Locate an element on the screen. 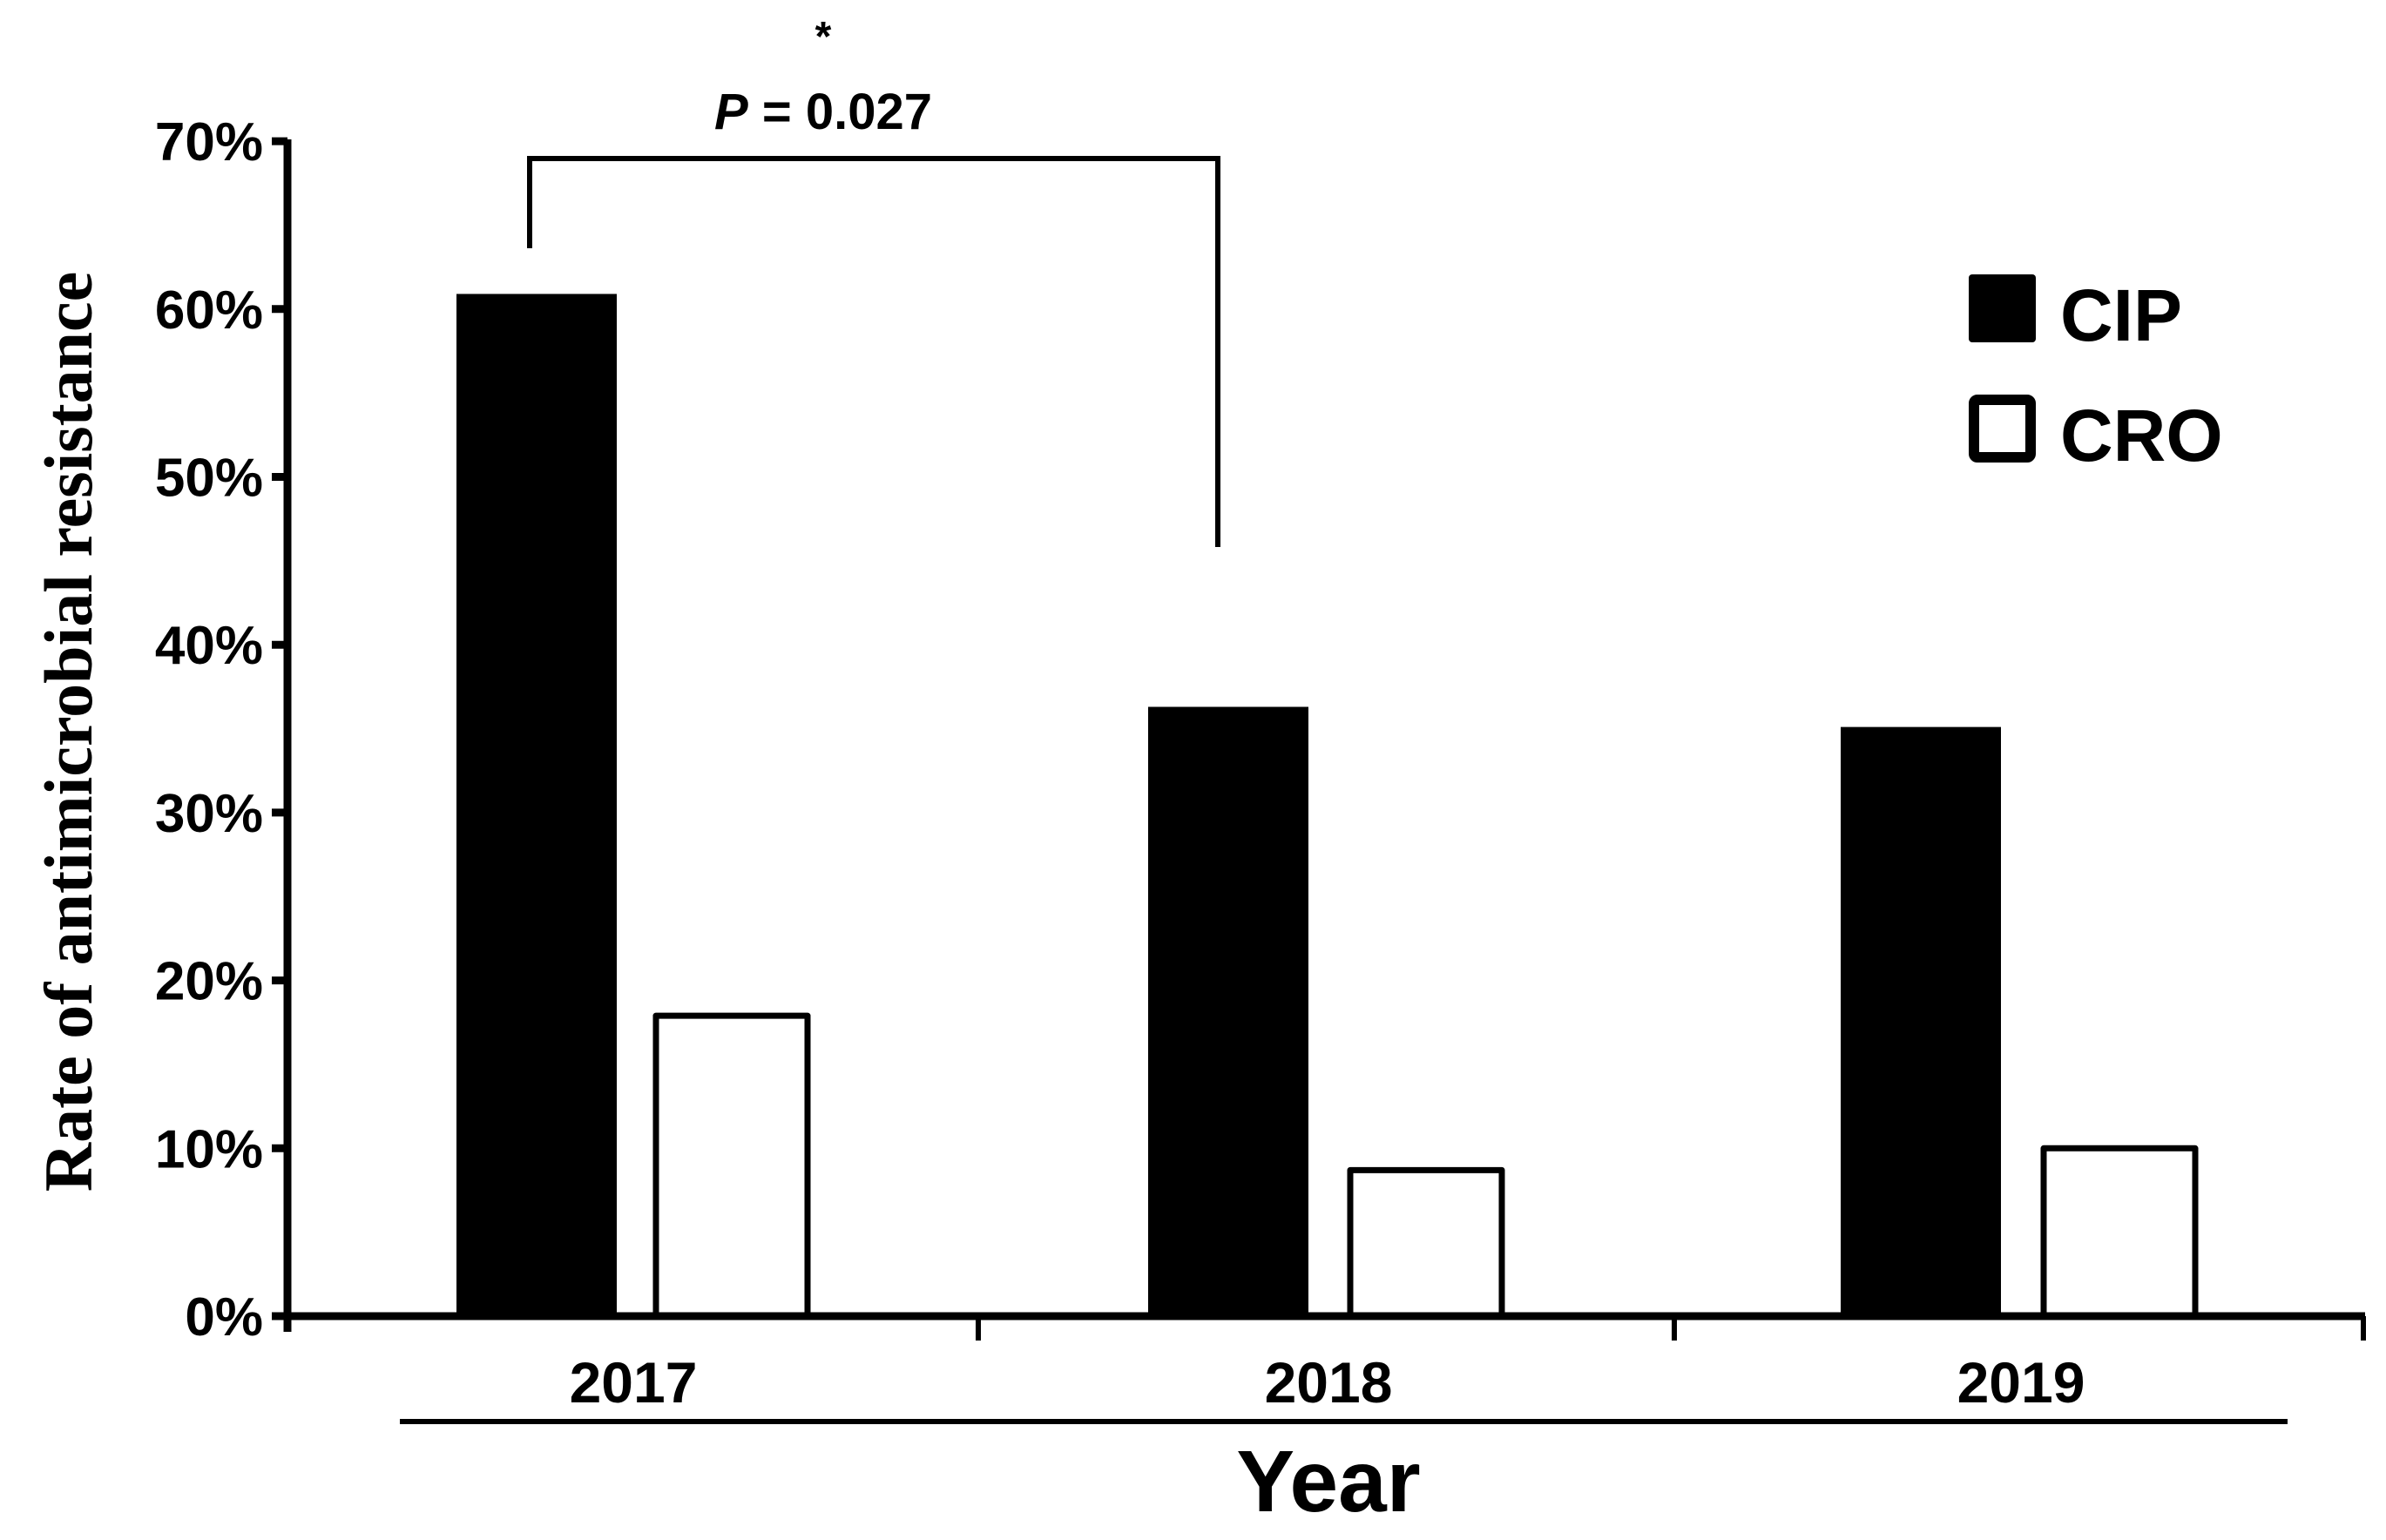 This screenshot has width=2386, height=1540. x-axis: 2017 2018 2019 is located at coordinates (1319, 1363).